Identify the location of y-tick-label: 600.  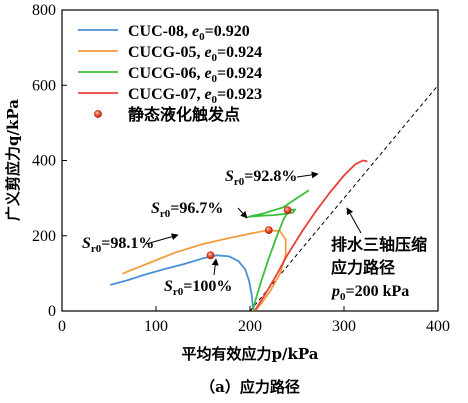
(44, 85).